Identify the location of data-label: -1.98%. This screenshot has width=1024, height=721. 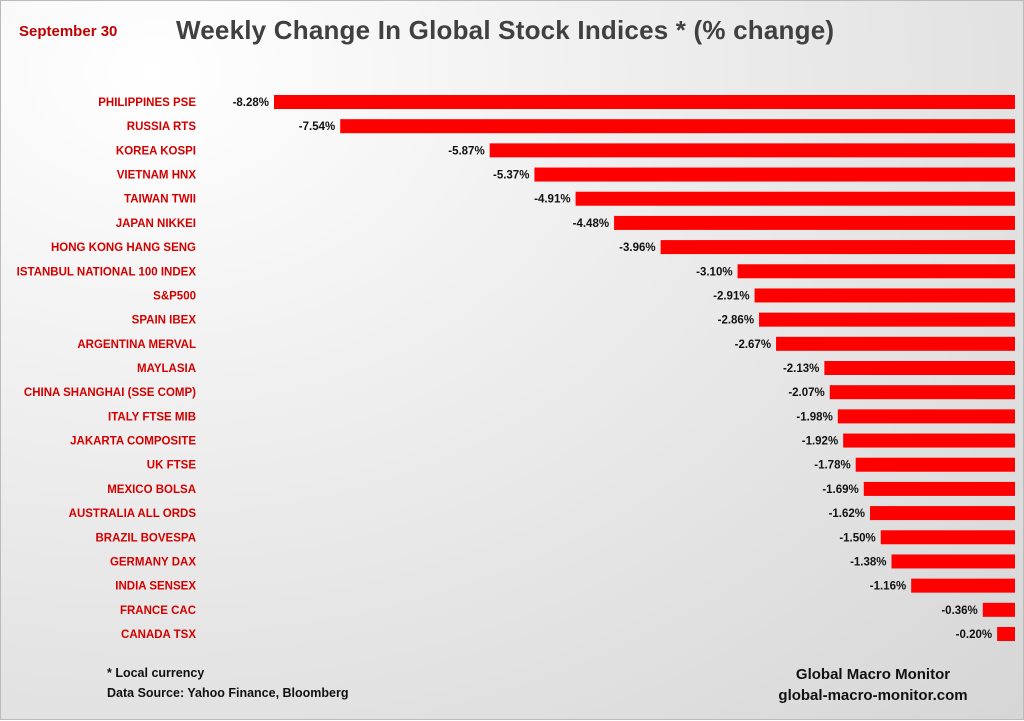
(814, 417).